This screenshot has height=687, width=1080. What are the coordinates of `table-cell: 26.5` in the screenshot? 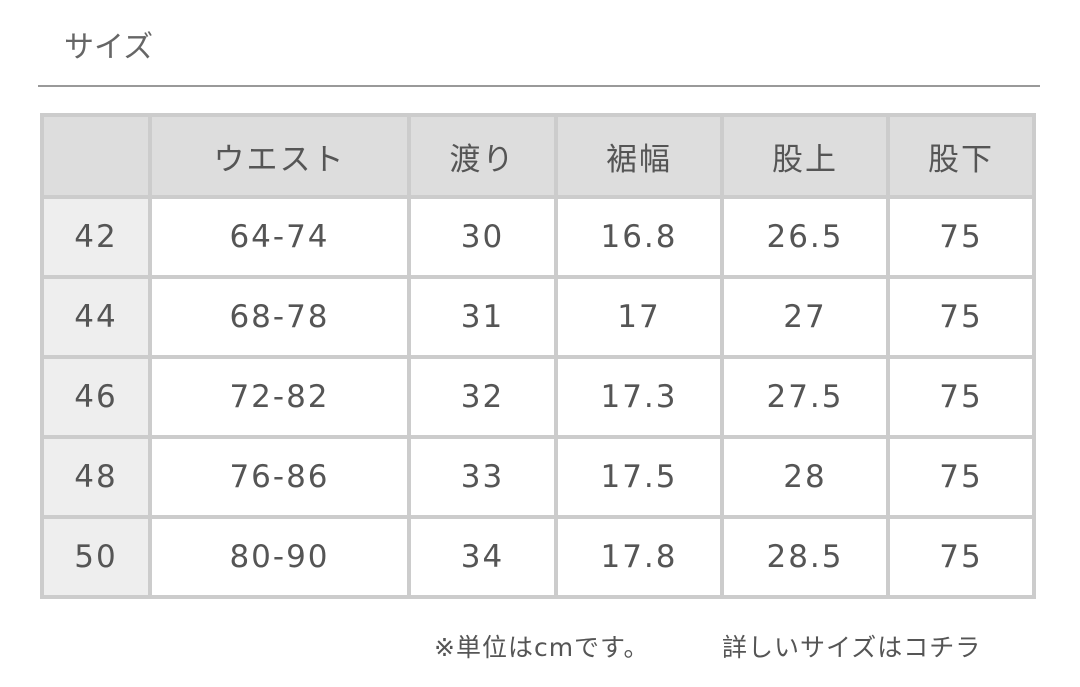 It's located at (805, 237).